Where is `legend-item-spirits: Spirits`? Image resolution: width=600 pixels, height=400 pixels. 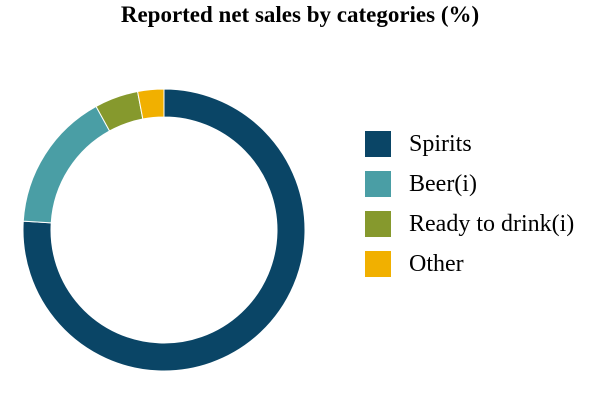 legend-item-spirits: Spirits is located at coordinates (480, 144).